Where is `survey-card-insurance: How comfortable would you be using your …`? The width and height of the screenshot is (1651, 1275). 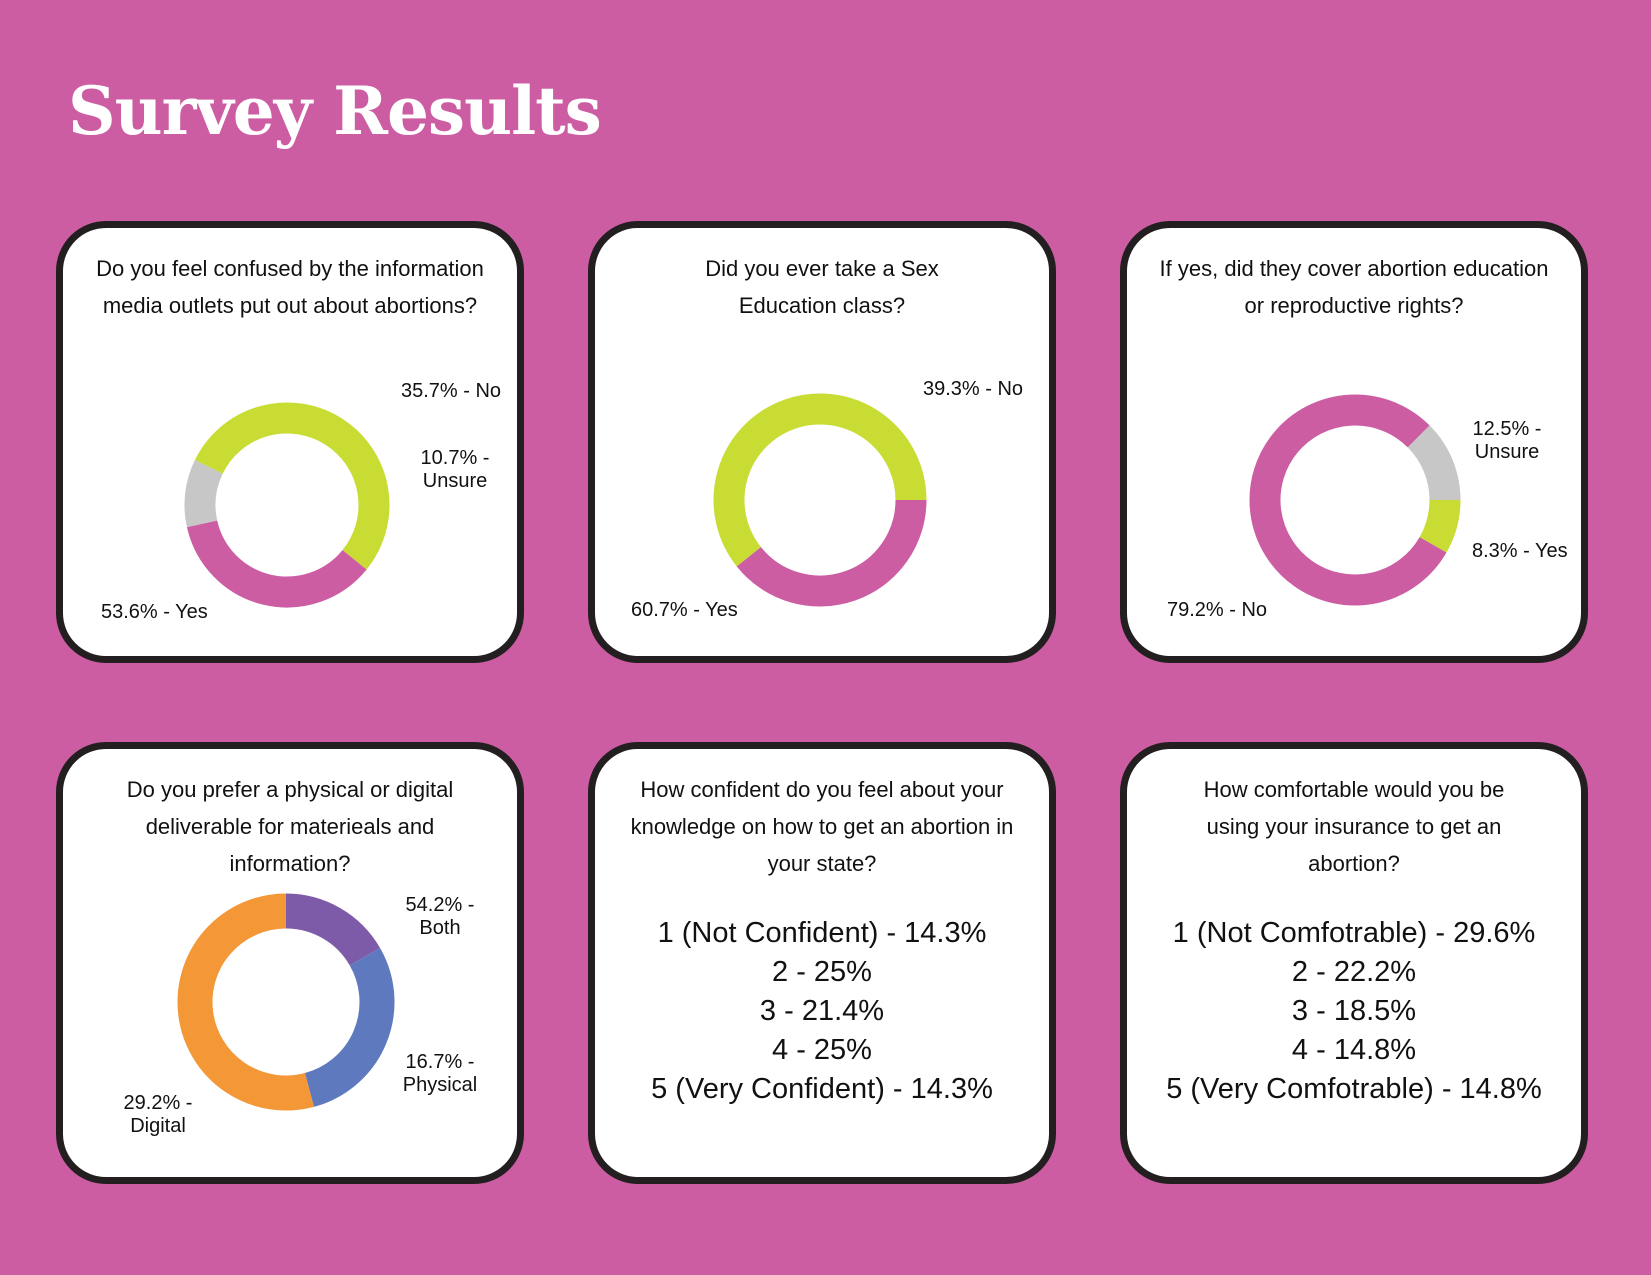
survey-card-insurance: How comfortable would you be using your … is located at coordinates (1354, 963).